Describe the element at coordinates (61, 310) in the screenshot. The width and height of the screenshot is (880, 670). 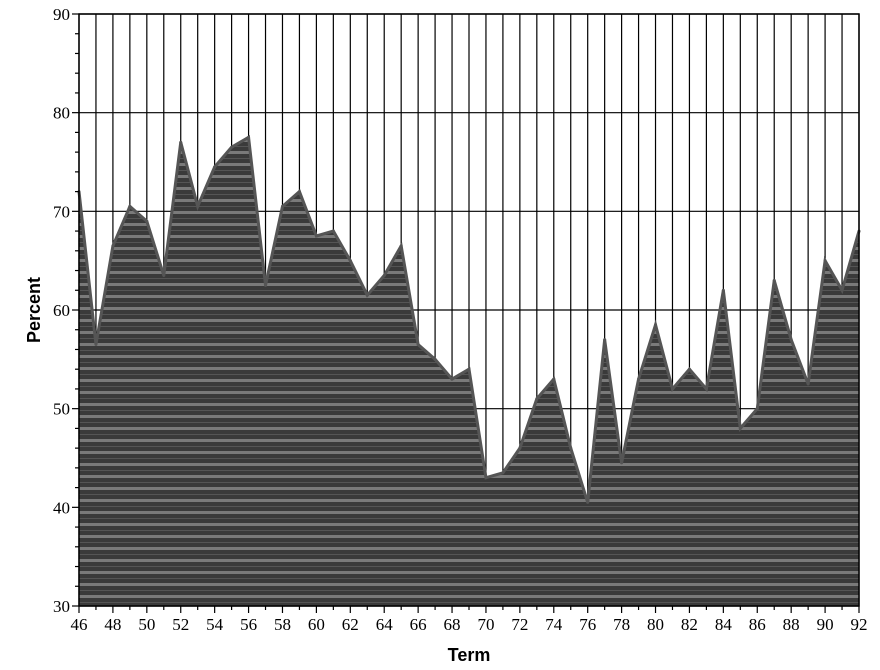
I see `y-tick-label: 60` at that location.